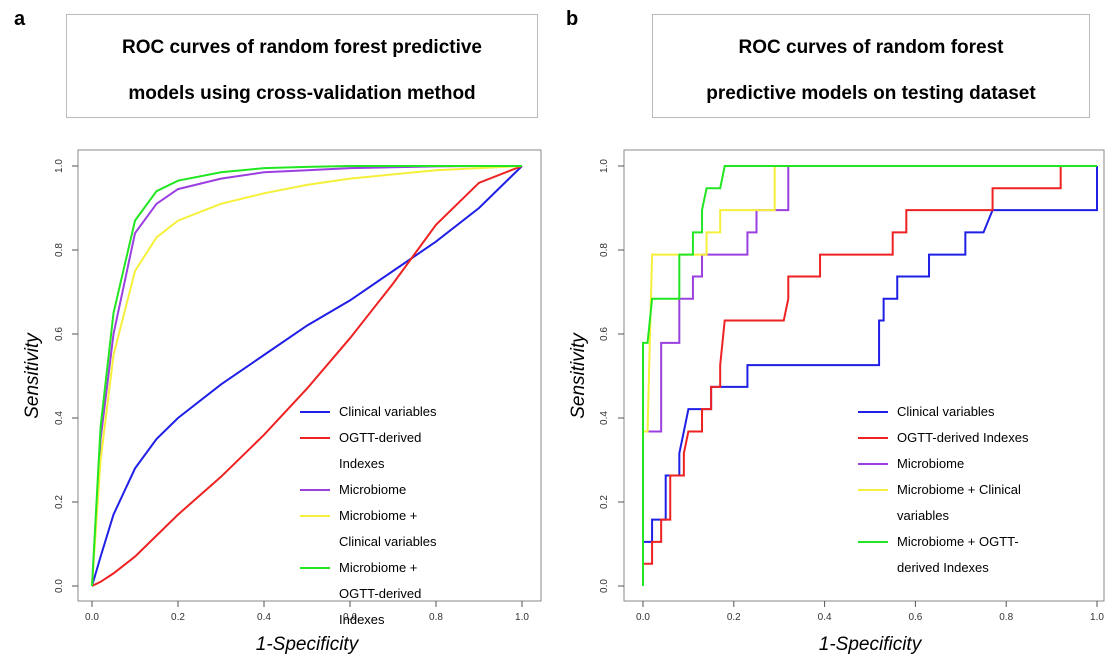 Image resolution: width=1106 pixels, height=661 pixels. What do you see at coordinates (572, 19) in the screenshot?
I see `panel-label: b` at bounding box center [572, 19].